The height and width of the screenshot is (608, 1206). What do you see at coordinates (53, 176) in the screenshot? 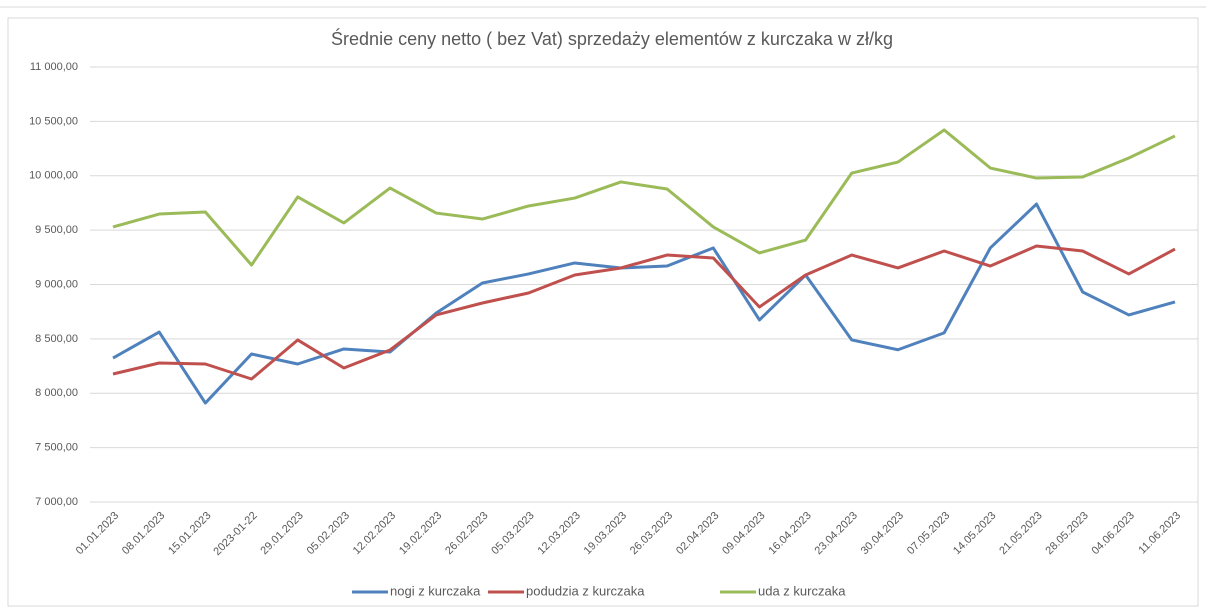
I see `y-tick-label: 10 000,00` at bounding box center [53, 176].